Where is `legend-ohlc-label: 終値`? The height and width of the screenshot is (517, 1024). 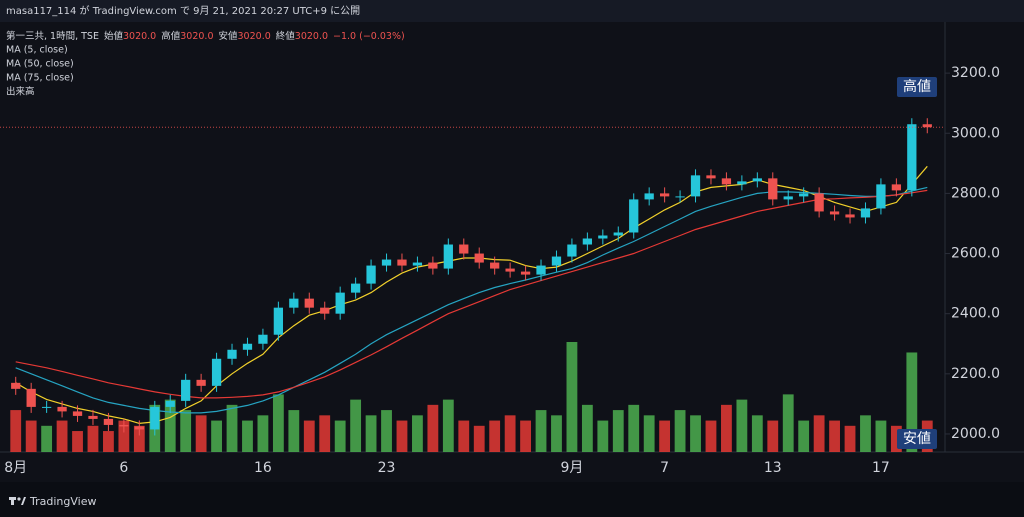
legend-ohlc-label: 終値 is located at coordinates (286, 36).